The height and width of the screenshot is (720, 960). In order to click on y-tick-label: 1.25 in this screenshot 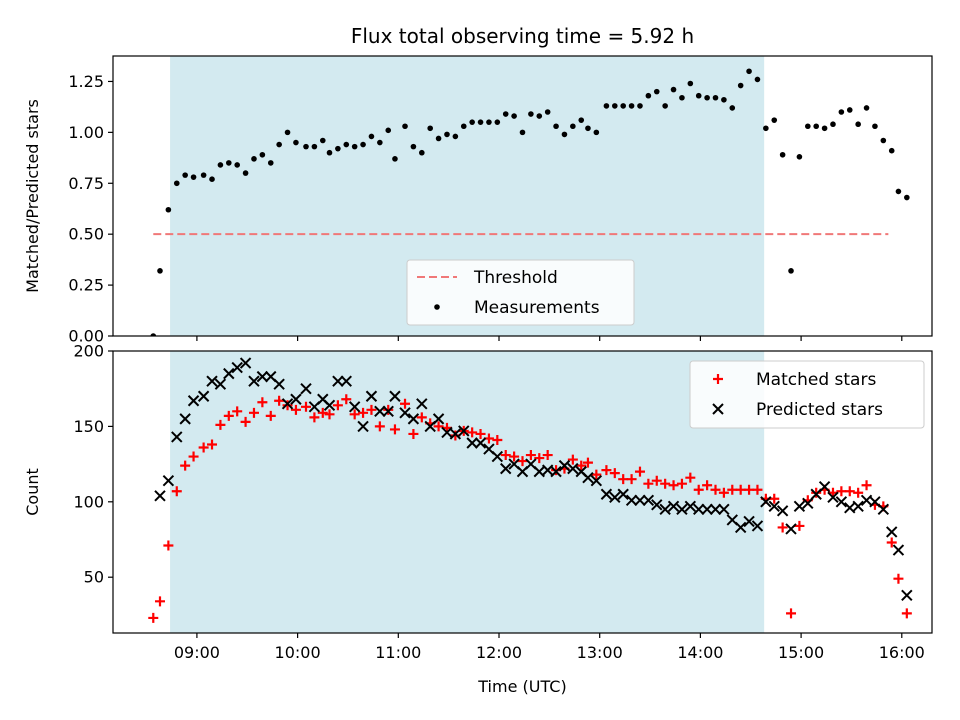, I will do `click(86, 81)`.